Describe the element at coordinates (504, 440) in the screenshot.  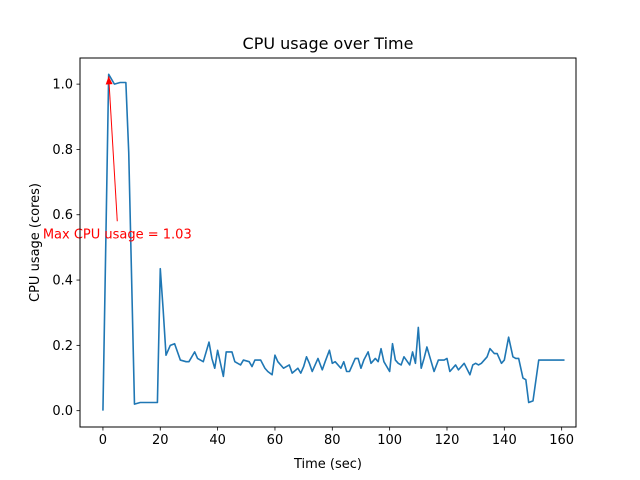
I see `x-tick-label: 140` at that location.